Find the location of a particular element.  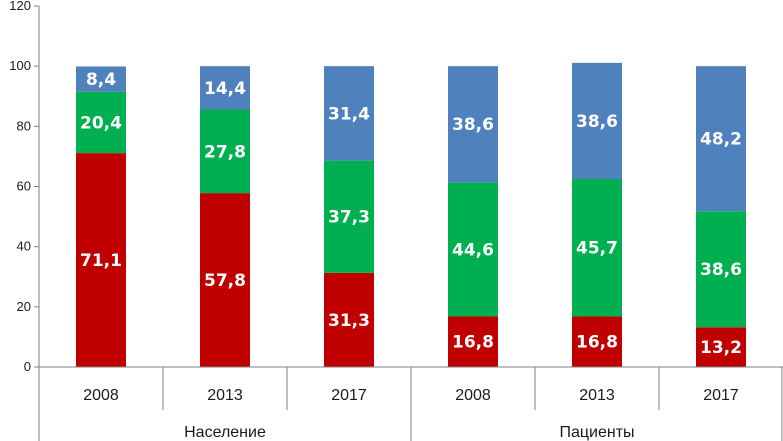

data-label: 45,7 is located at coordinates (597, 249).